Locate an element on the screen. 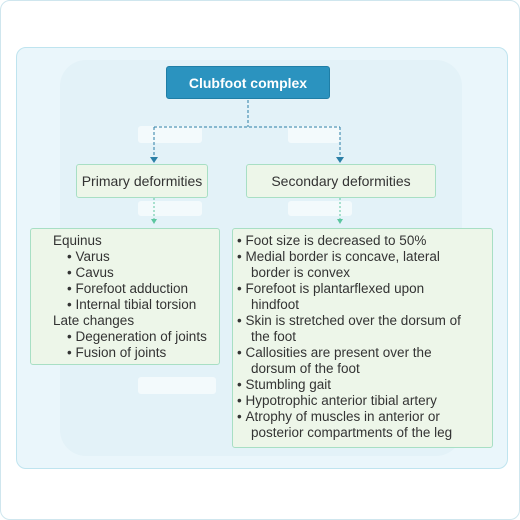  list-item: Medial border is concave, lateral is located at coordinates (364, 257).